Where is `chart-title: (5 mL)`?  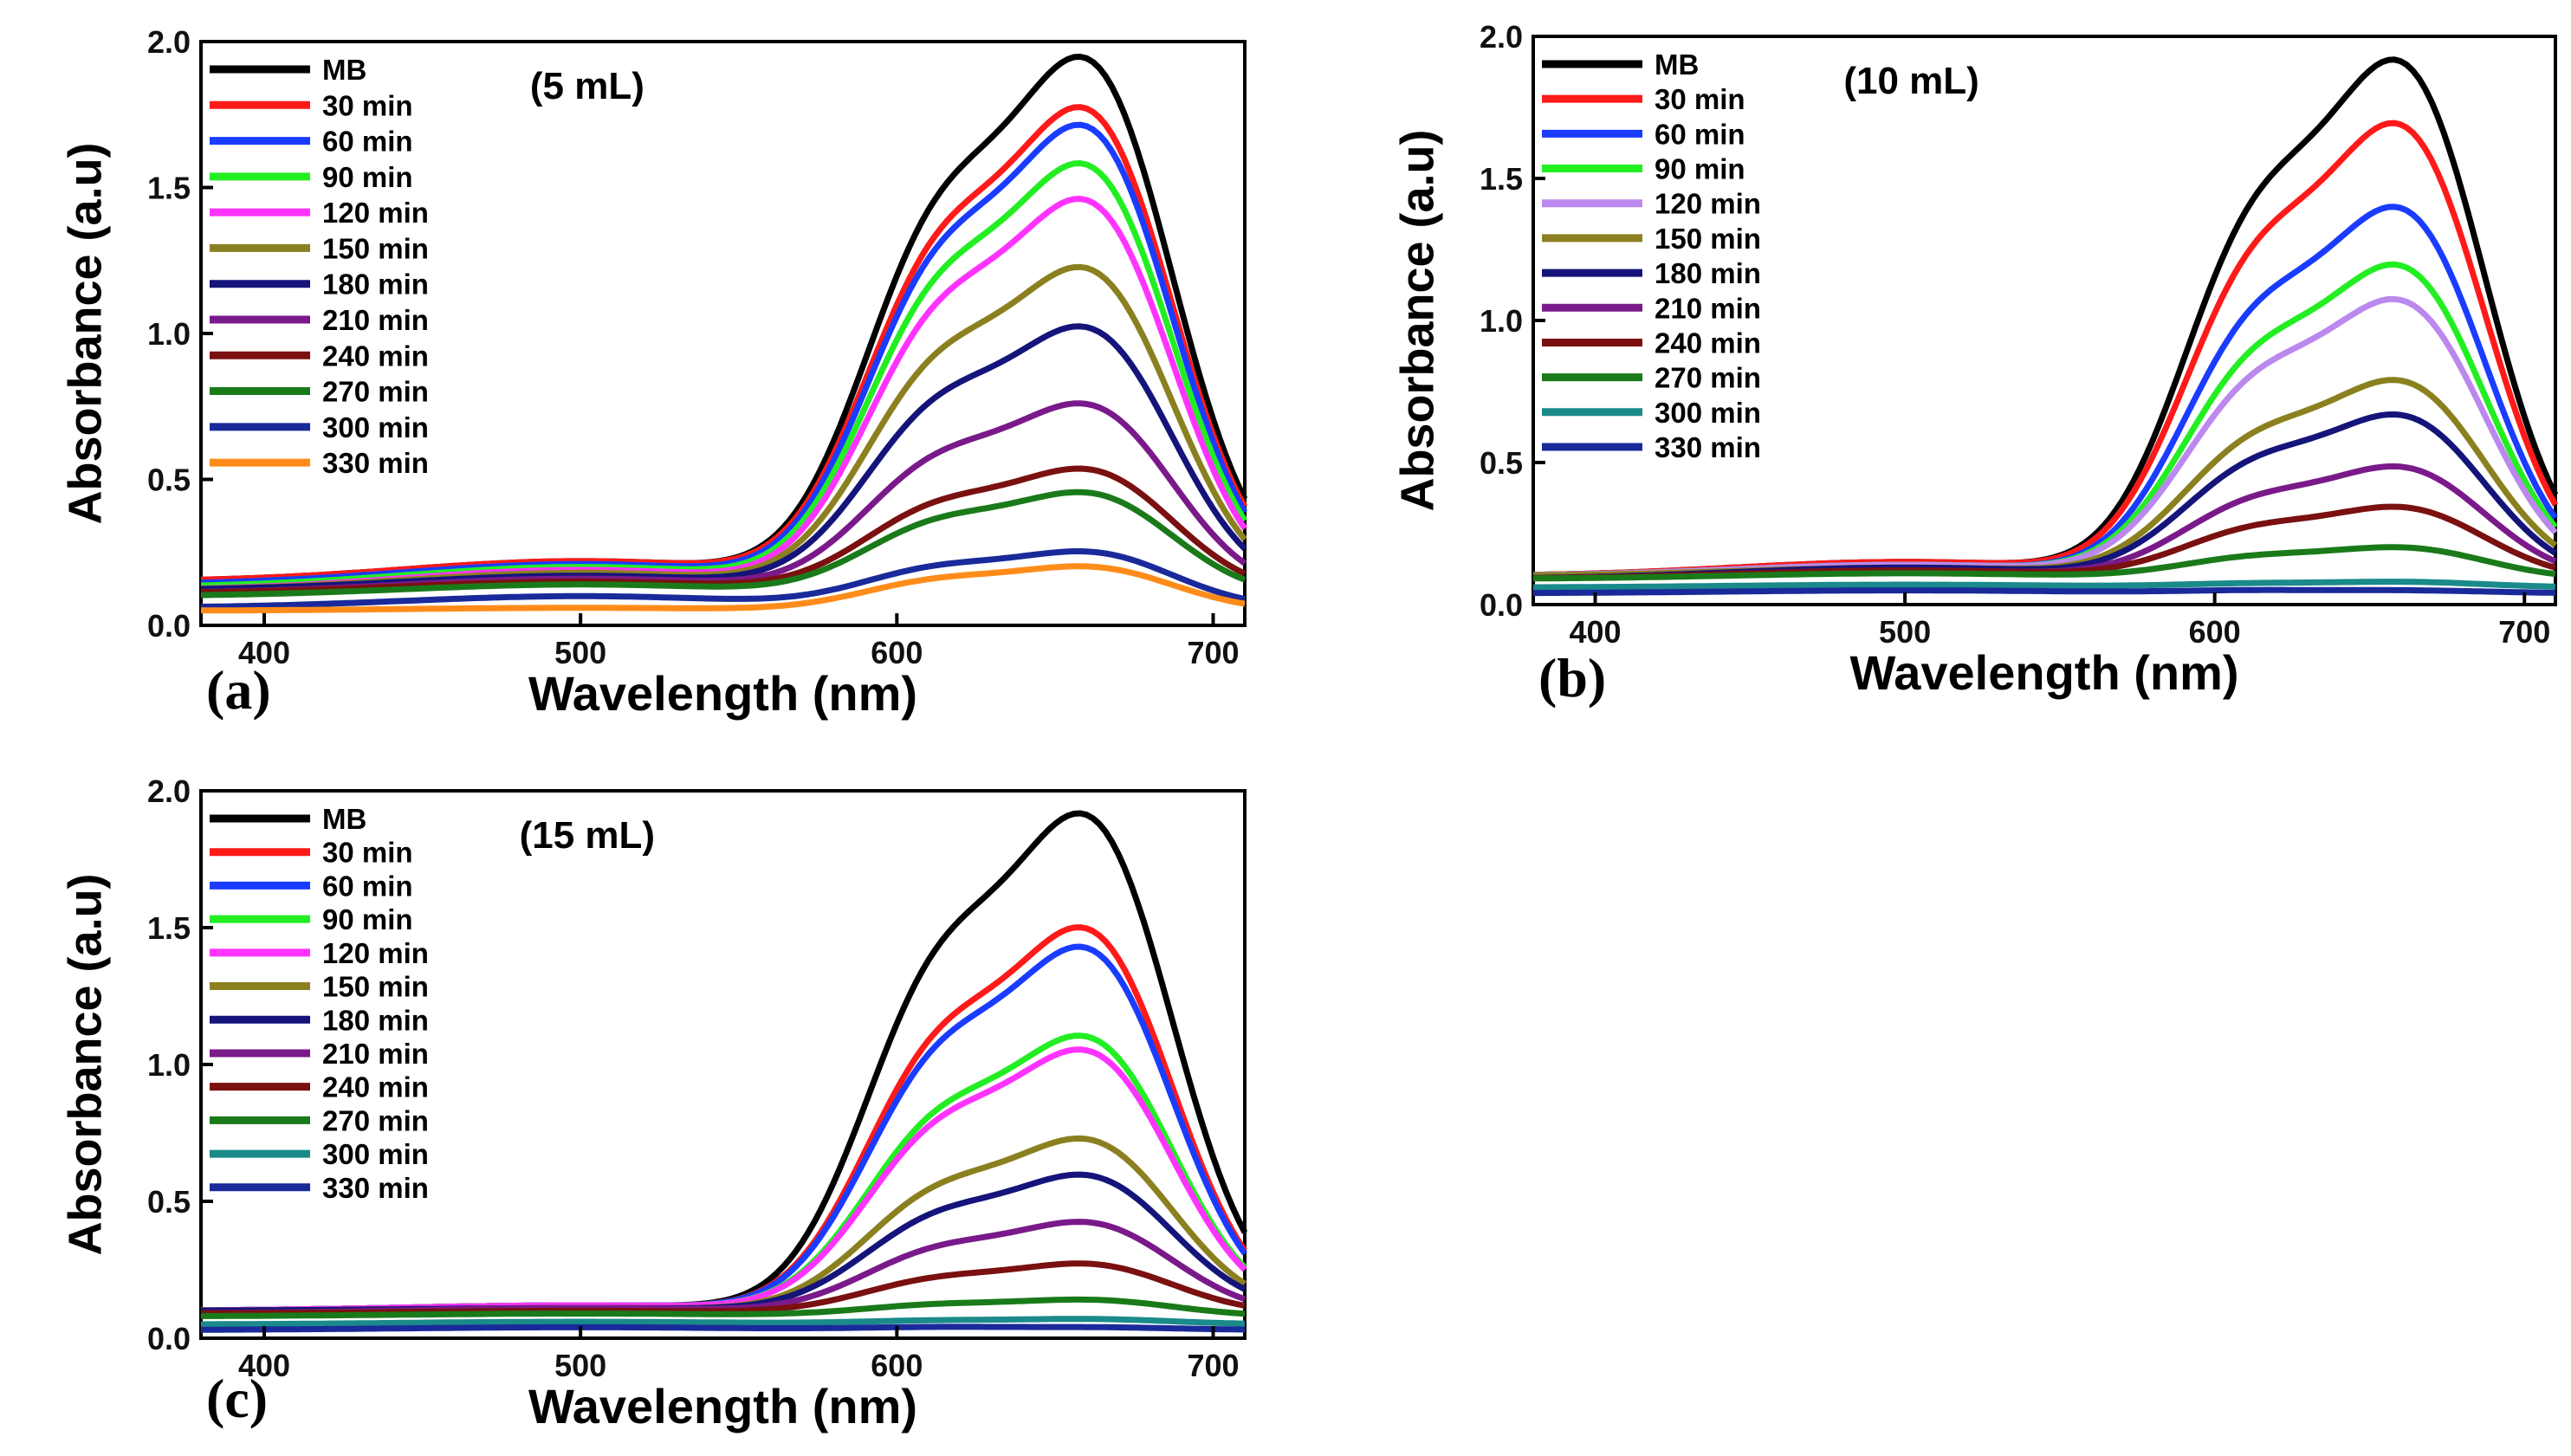 chart-title: (5 mL) is located at coordinates (587, 86).